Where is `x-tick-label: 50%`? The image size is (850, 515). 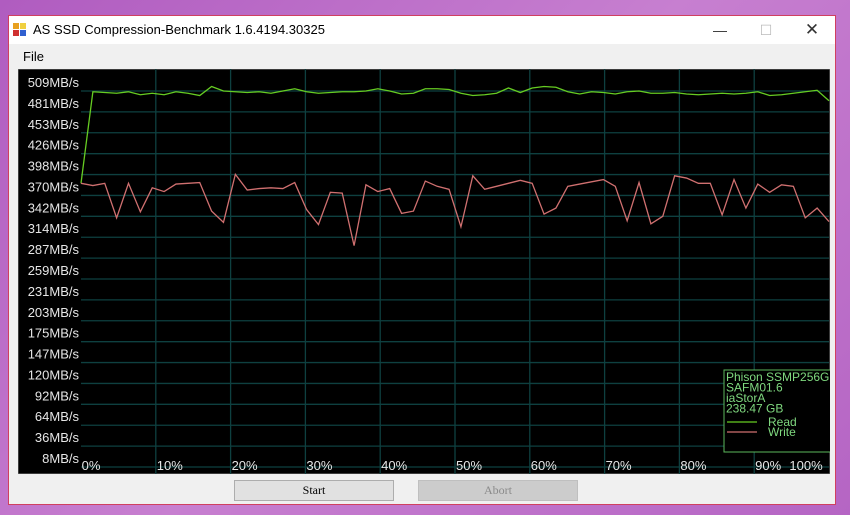
x-tick-label: 50% is located at coordinates (469, 465).